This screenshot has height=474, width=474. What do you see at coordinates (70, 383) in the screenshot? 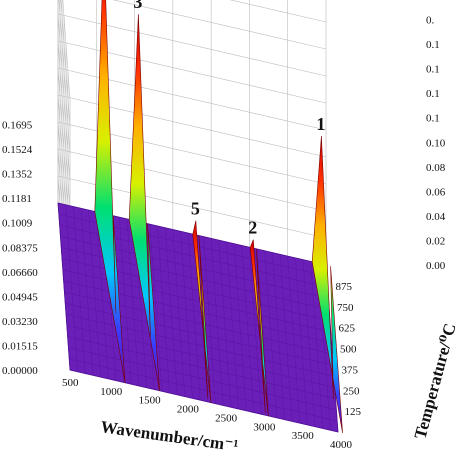
I see `x-tick-label: 500` at bounding box center [70, 383].